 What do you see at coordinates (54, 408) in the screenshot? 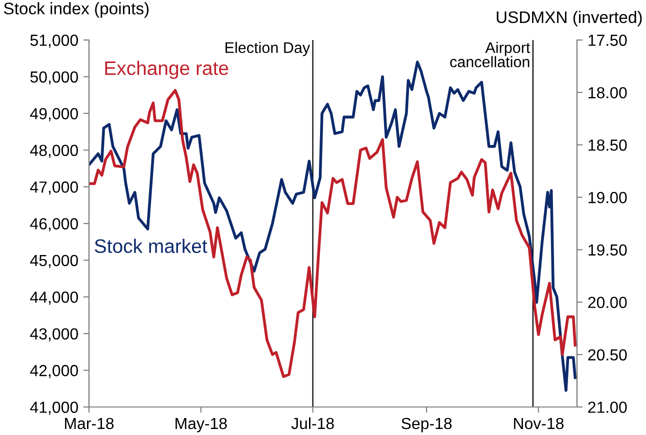
I see `y-tick-label: 41,000` at bounding box center [54, 408].